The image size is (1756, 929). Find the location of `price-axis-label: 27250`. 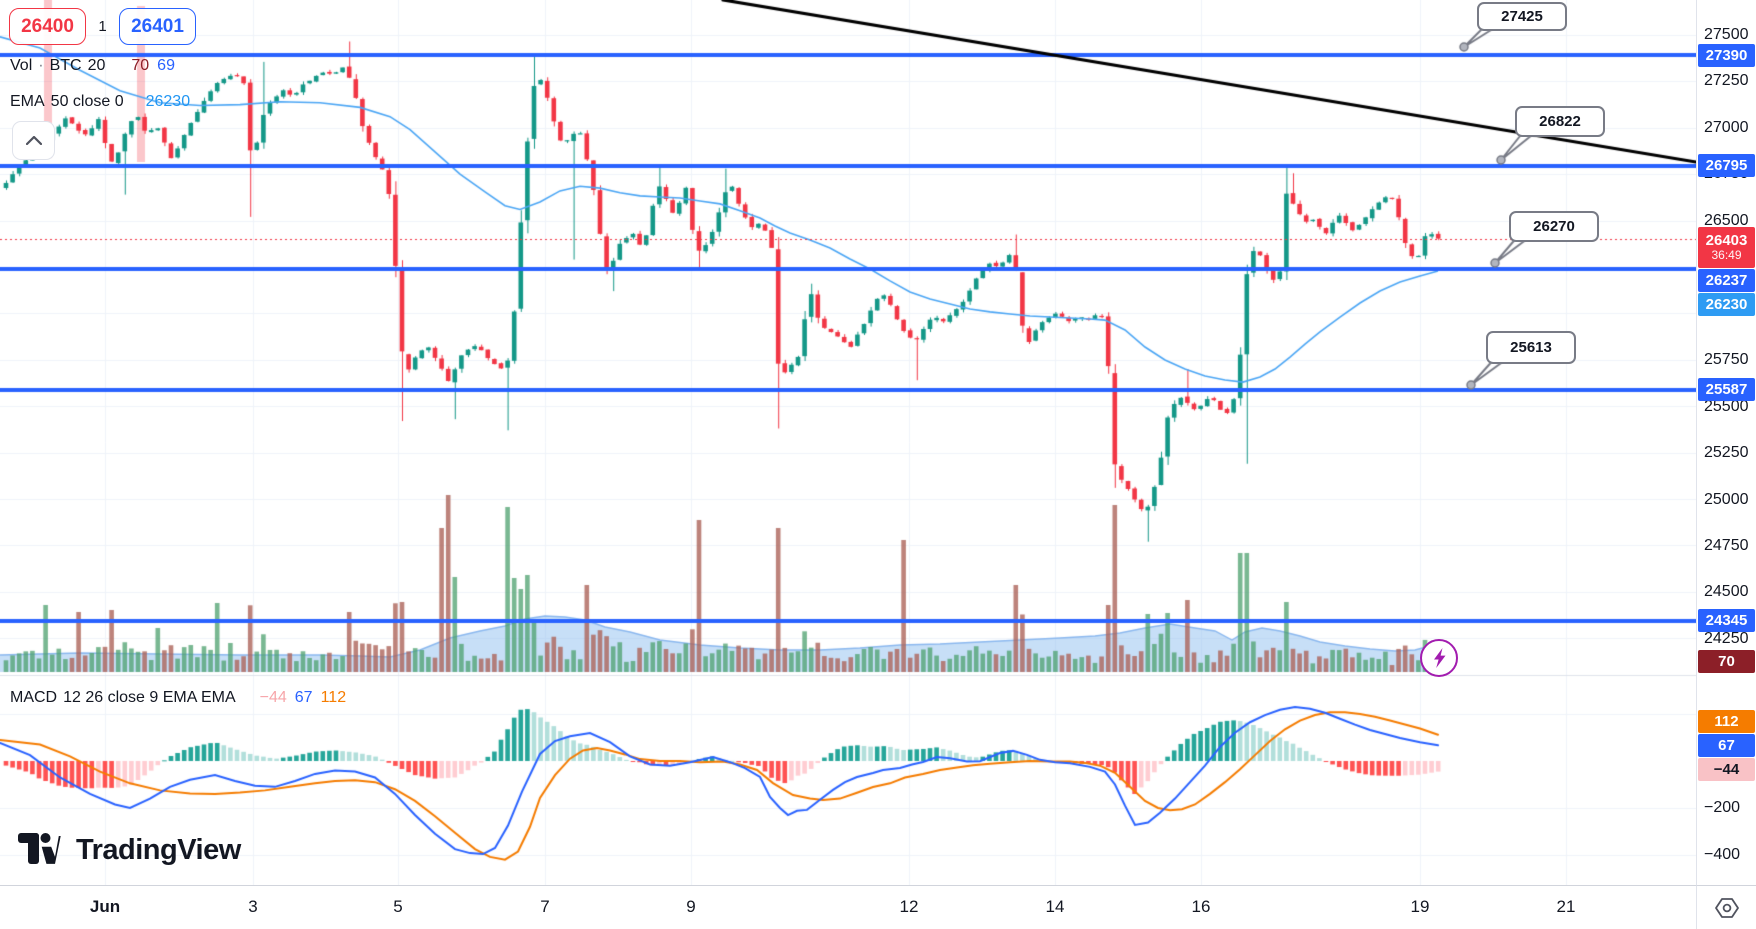

price-axis-label: 27250 is located at coordinates (1726, 80).